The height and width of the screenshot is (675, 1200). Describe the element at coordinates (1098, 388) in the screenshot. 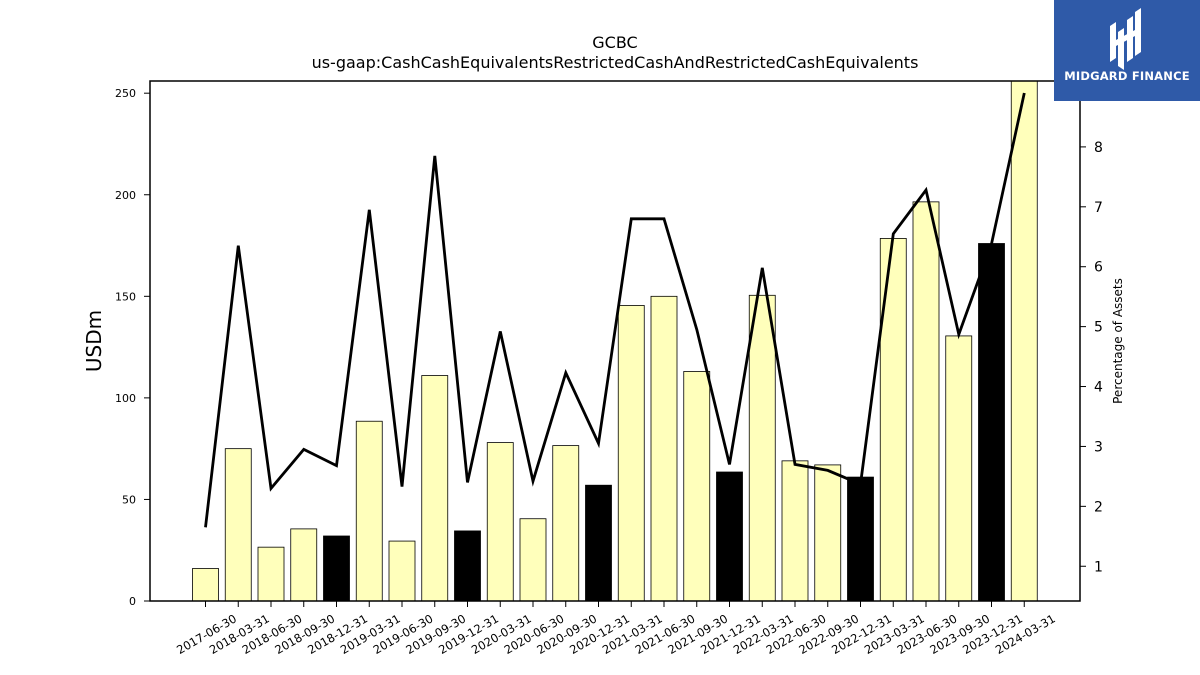

I see `y2-tick-label: 4` at that location.